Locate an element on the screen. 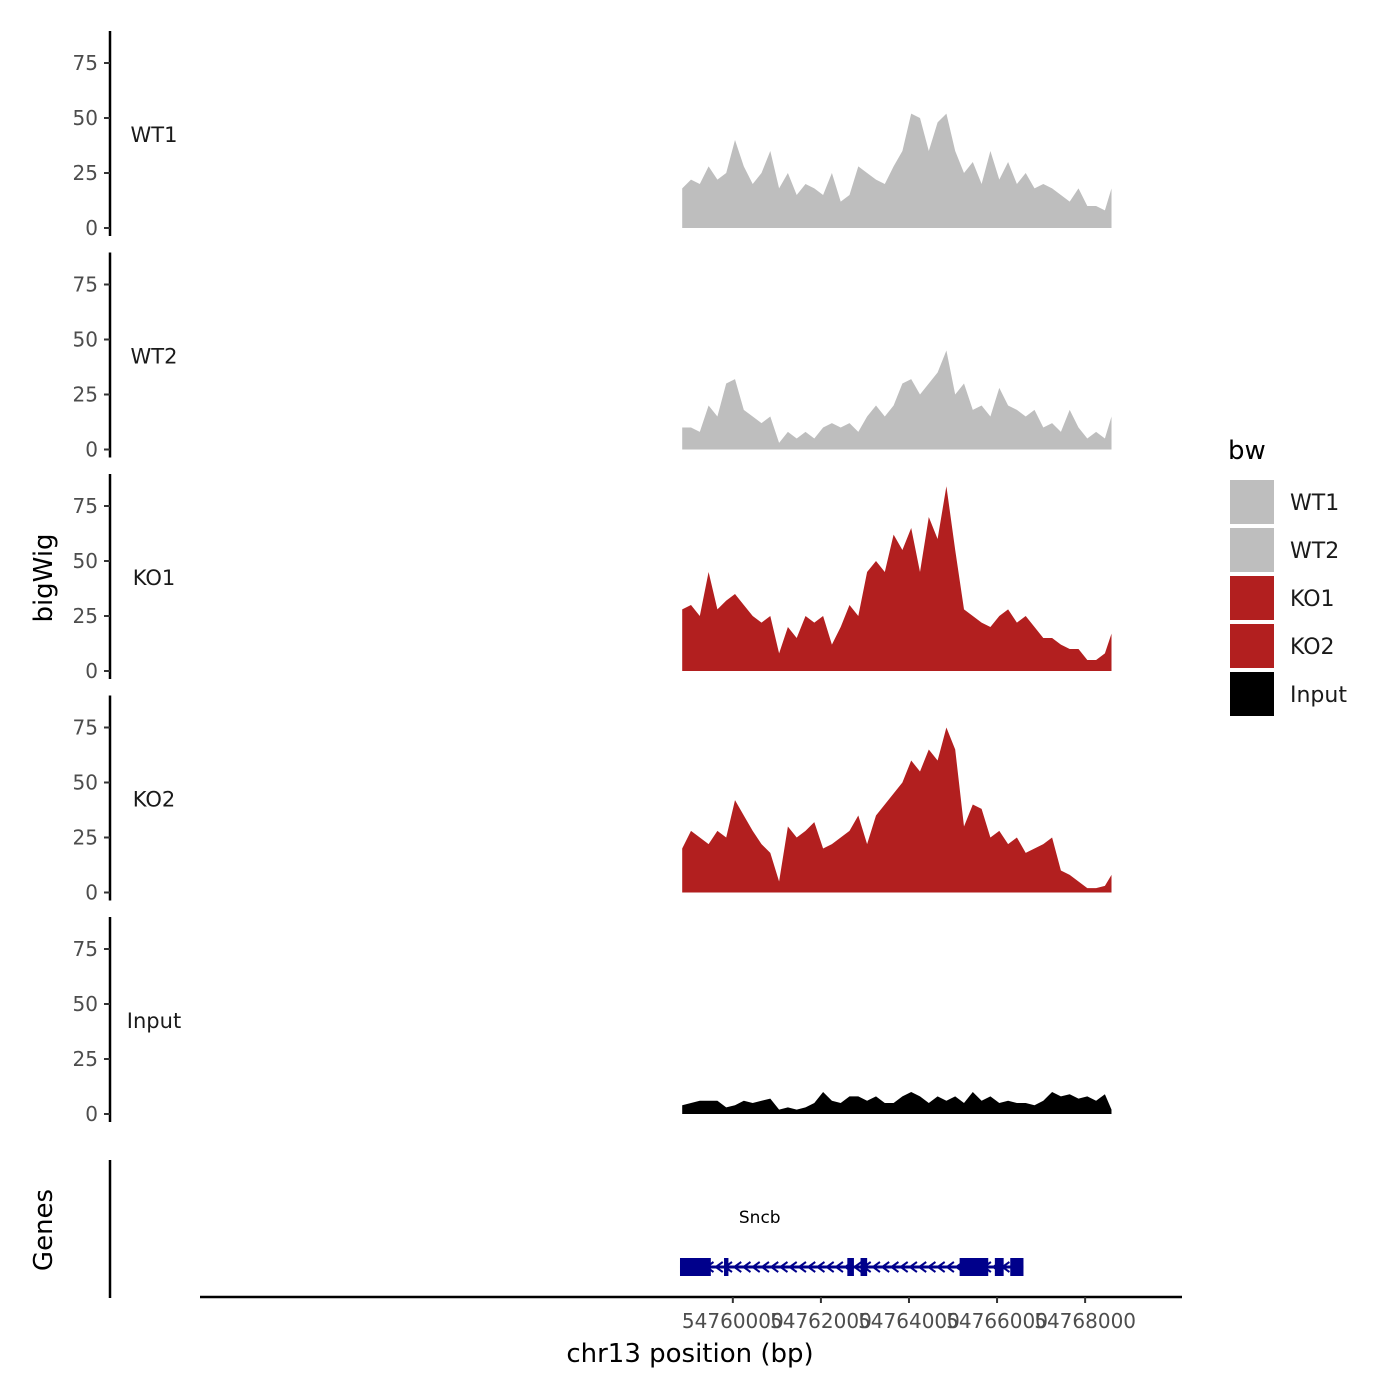  legend-label-input: Input is located at coordinates (1318, 695).